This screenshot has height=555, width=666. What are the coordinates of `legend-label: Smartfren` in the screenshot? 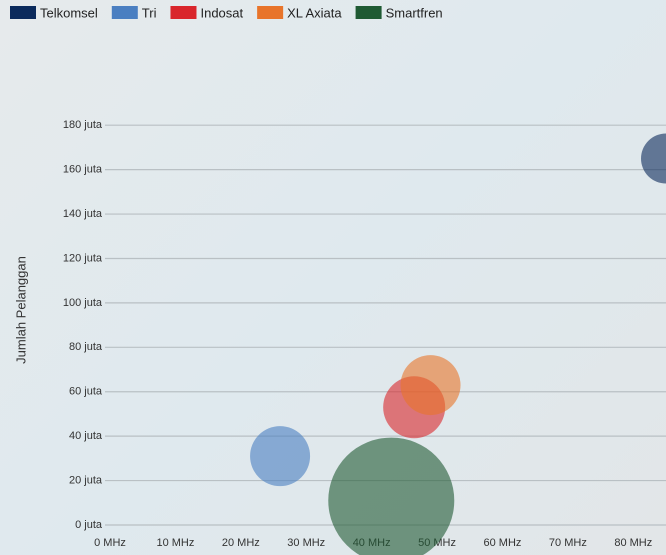 It's located at (414, 12).